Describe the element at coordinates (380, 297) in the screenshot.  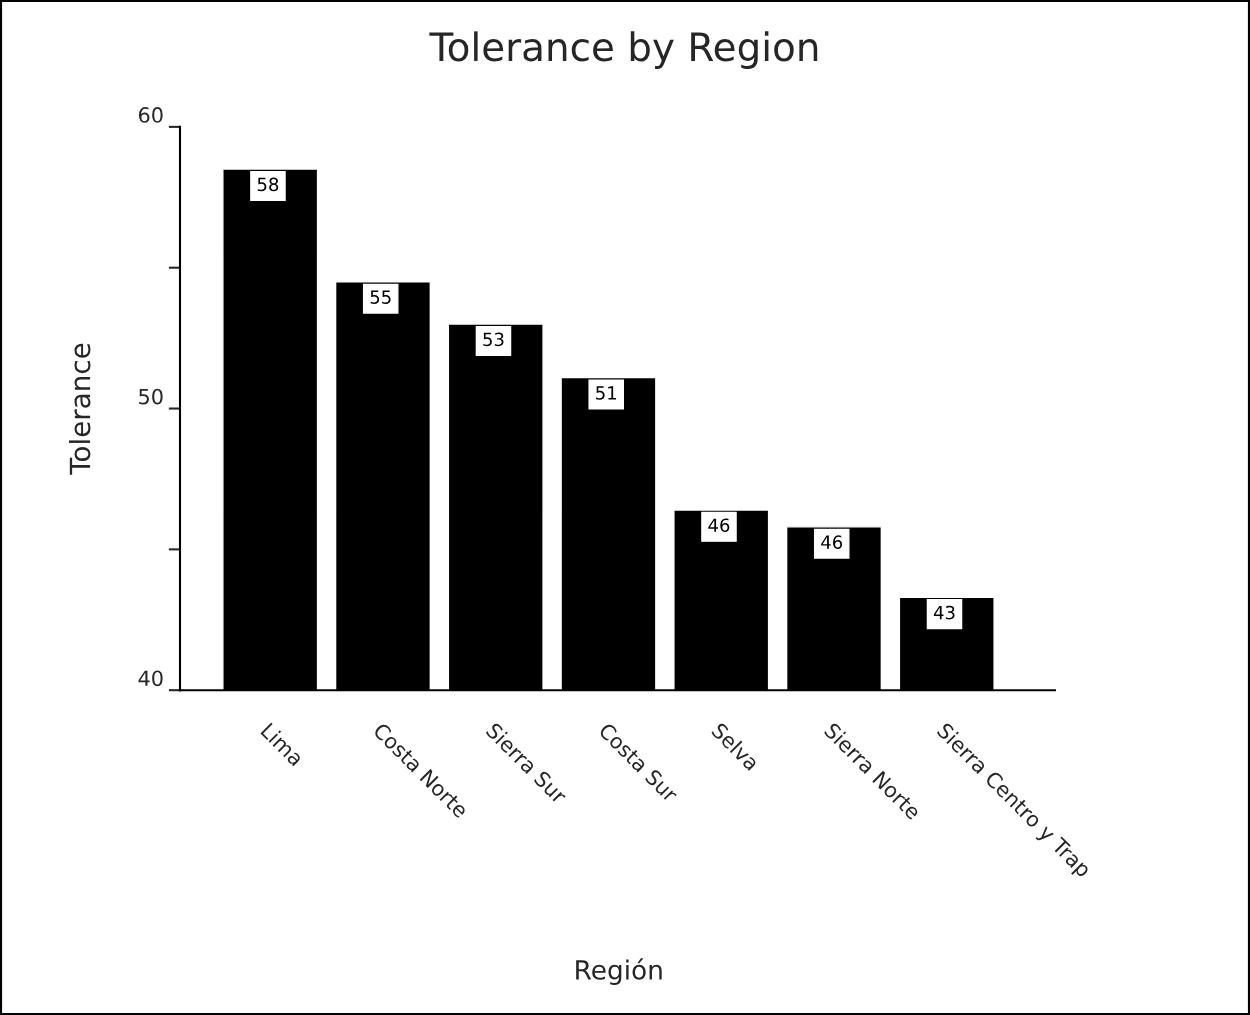
I see `data-label: 55` at that location.